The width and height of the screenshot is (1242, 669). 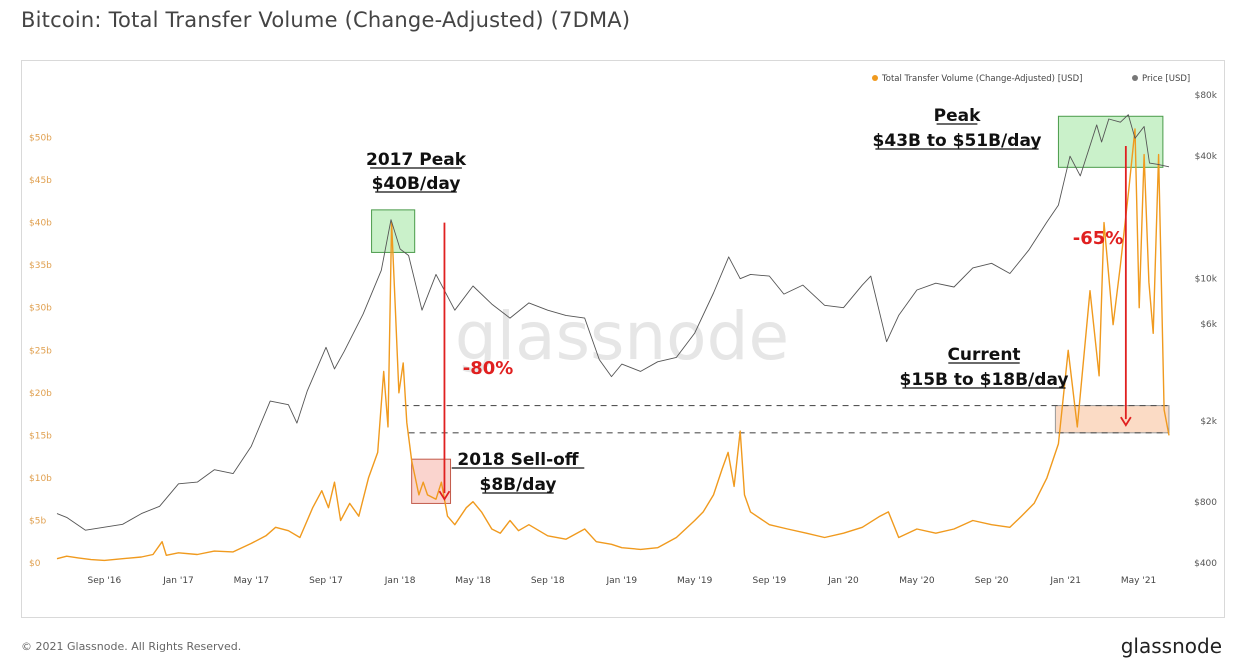 What do you see at coordinates (1135, 78) in the screenshot?
I see `legend-marker-price` at bounding box center [1135, 78].